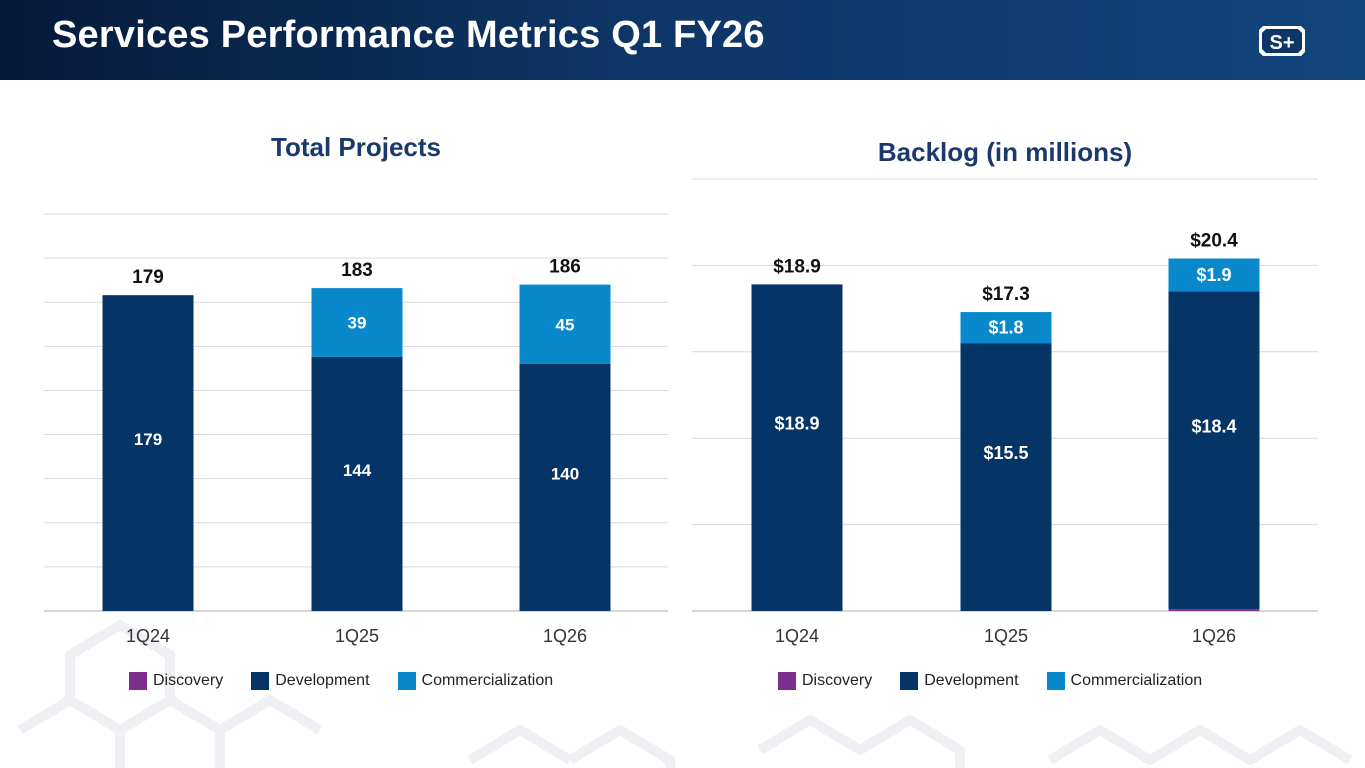 This screenshot has width=1365, height=768. I want to click on data-label-commercialization-1q25: $1.8, so click(1005, 328).